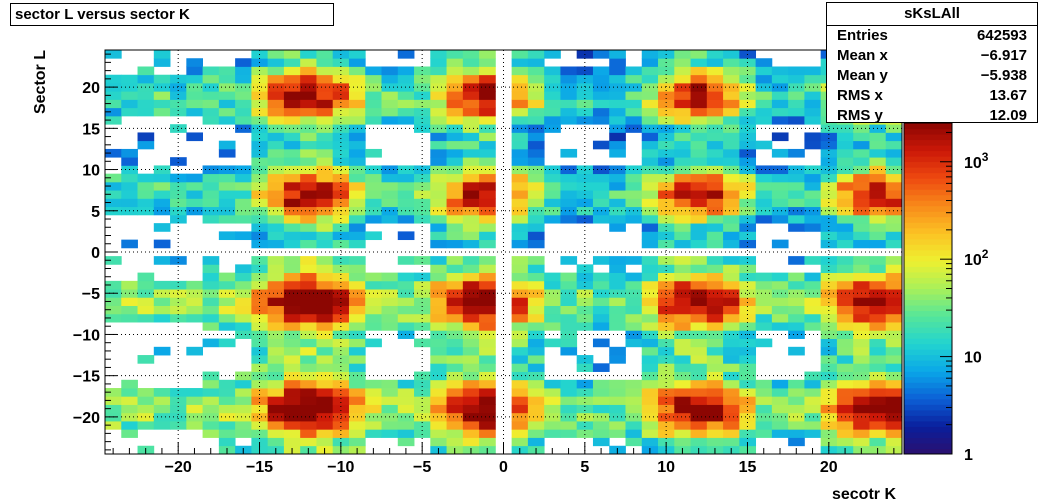 The height and width of the screenshot is (504, 1060). I want to click on color-scale-label: 102, so click(976, 258).